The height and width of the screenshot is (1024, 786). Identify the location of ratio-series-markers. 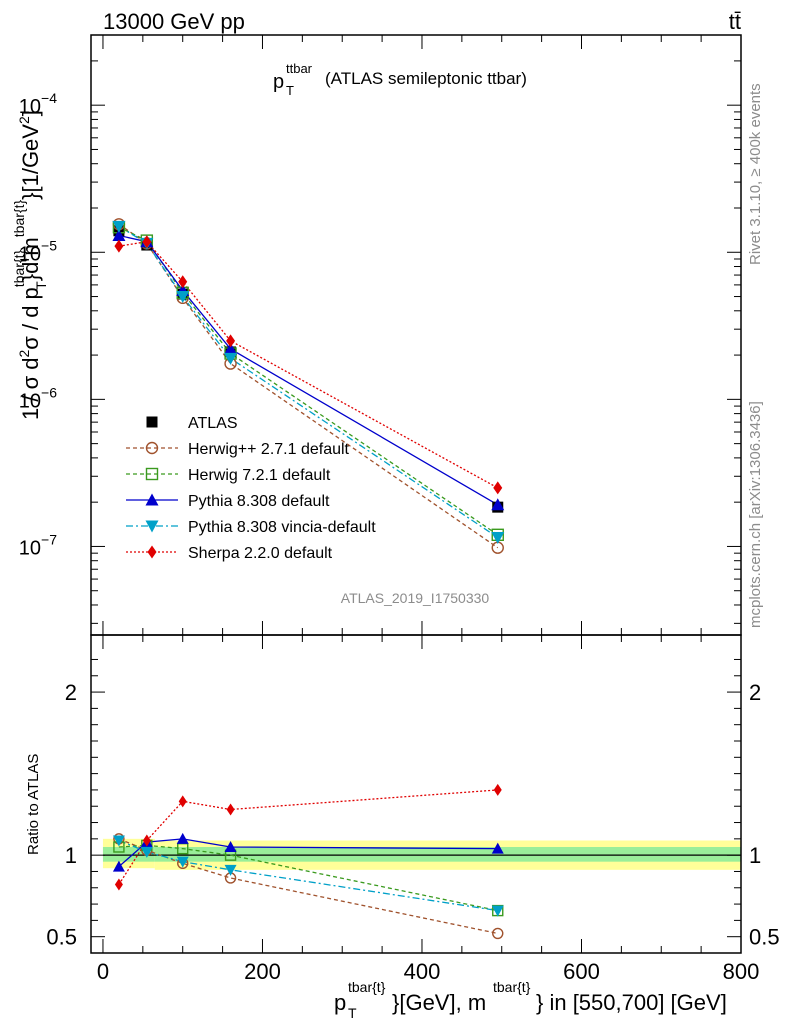
(308, 861).